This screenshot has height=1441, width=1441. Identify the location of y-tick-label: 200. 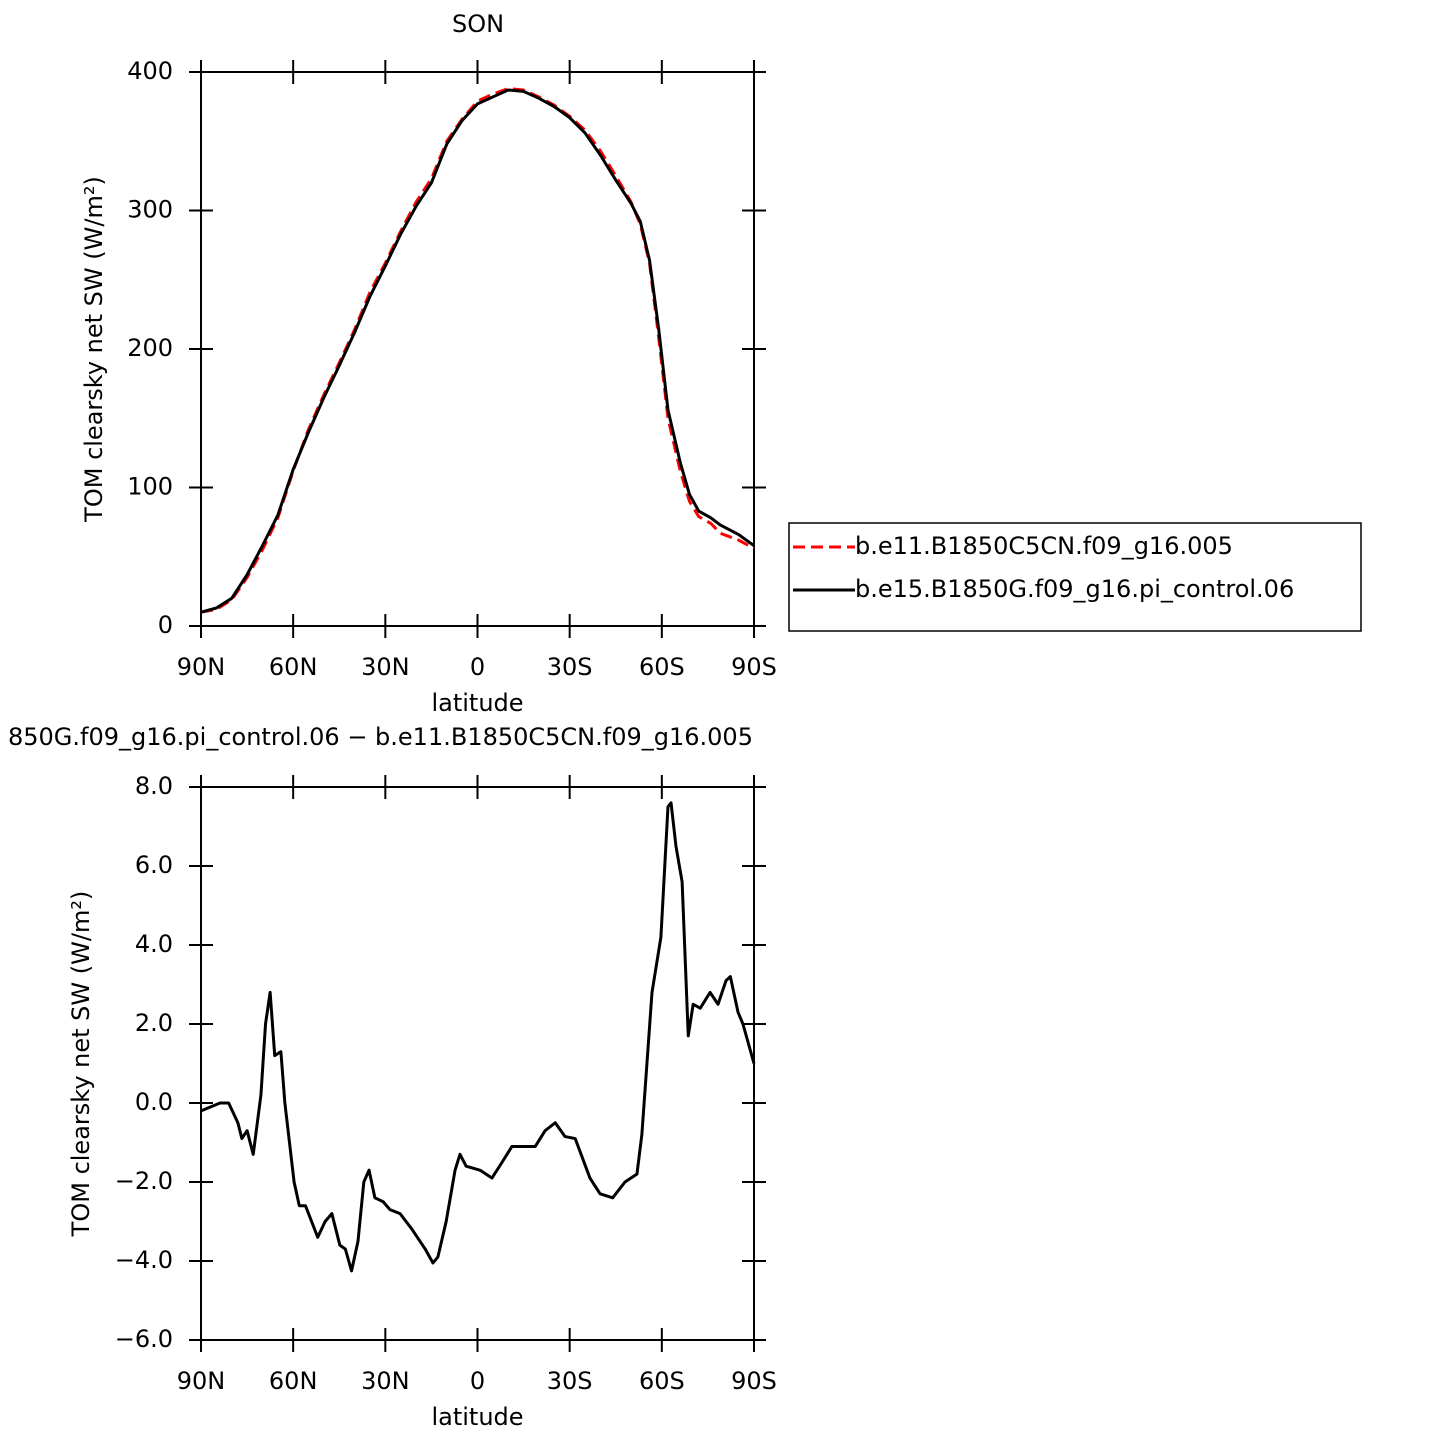
(150, 348).